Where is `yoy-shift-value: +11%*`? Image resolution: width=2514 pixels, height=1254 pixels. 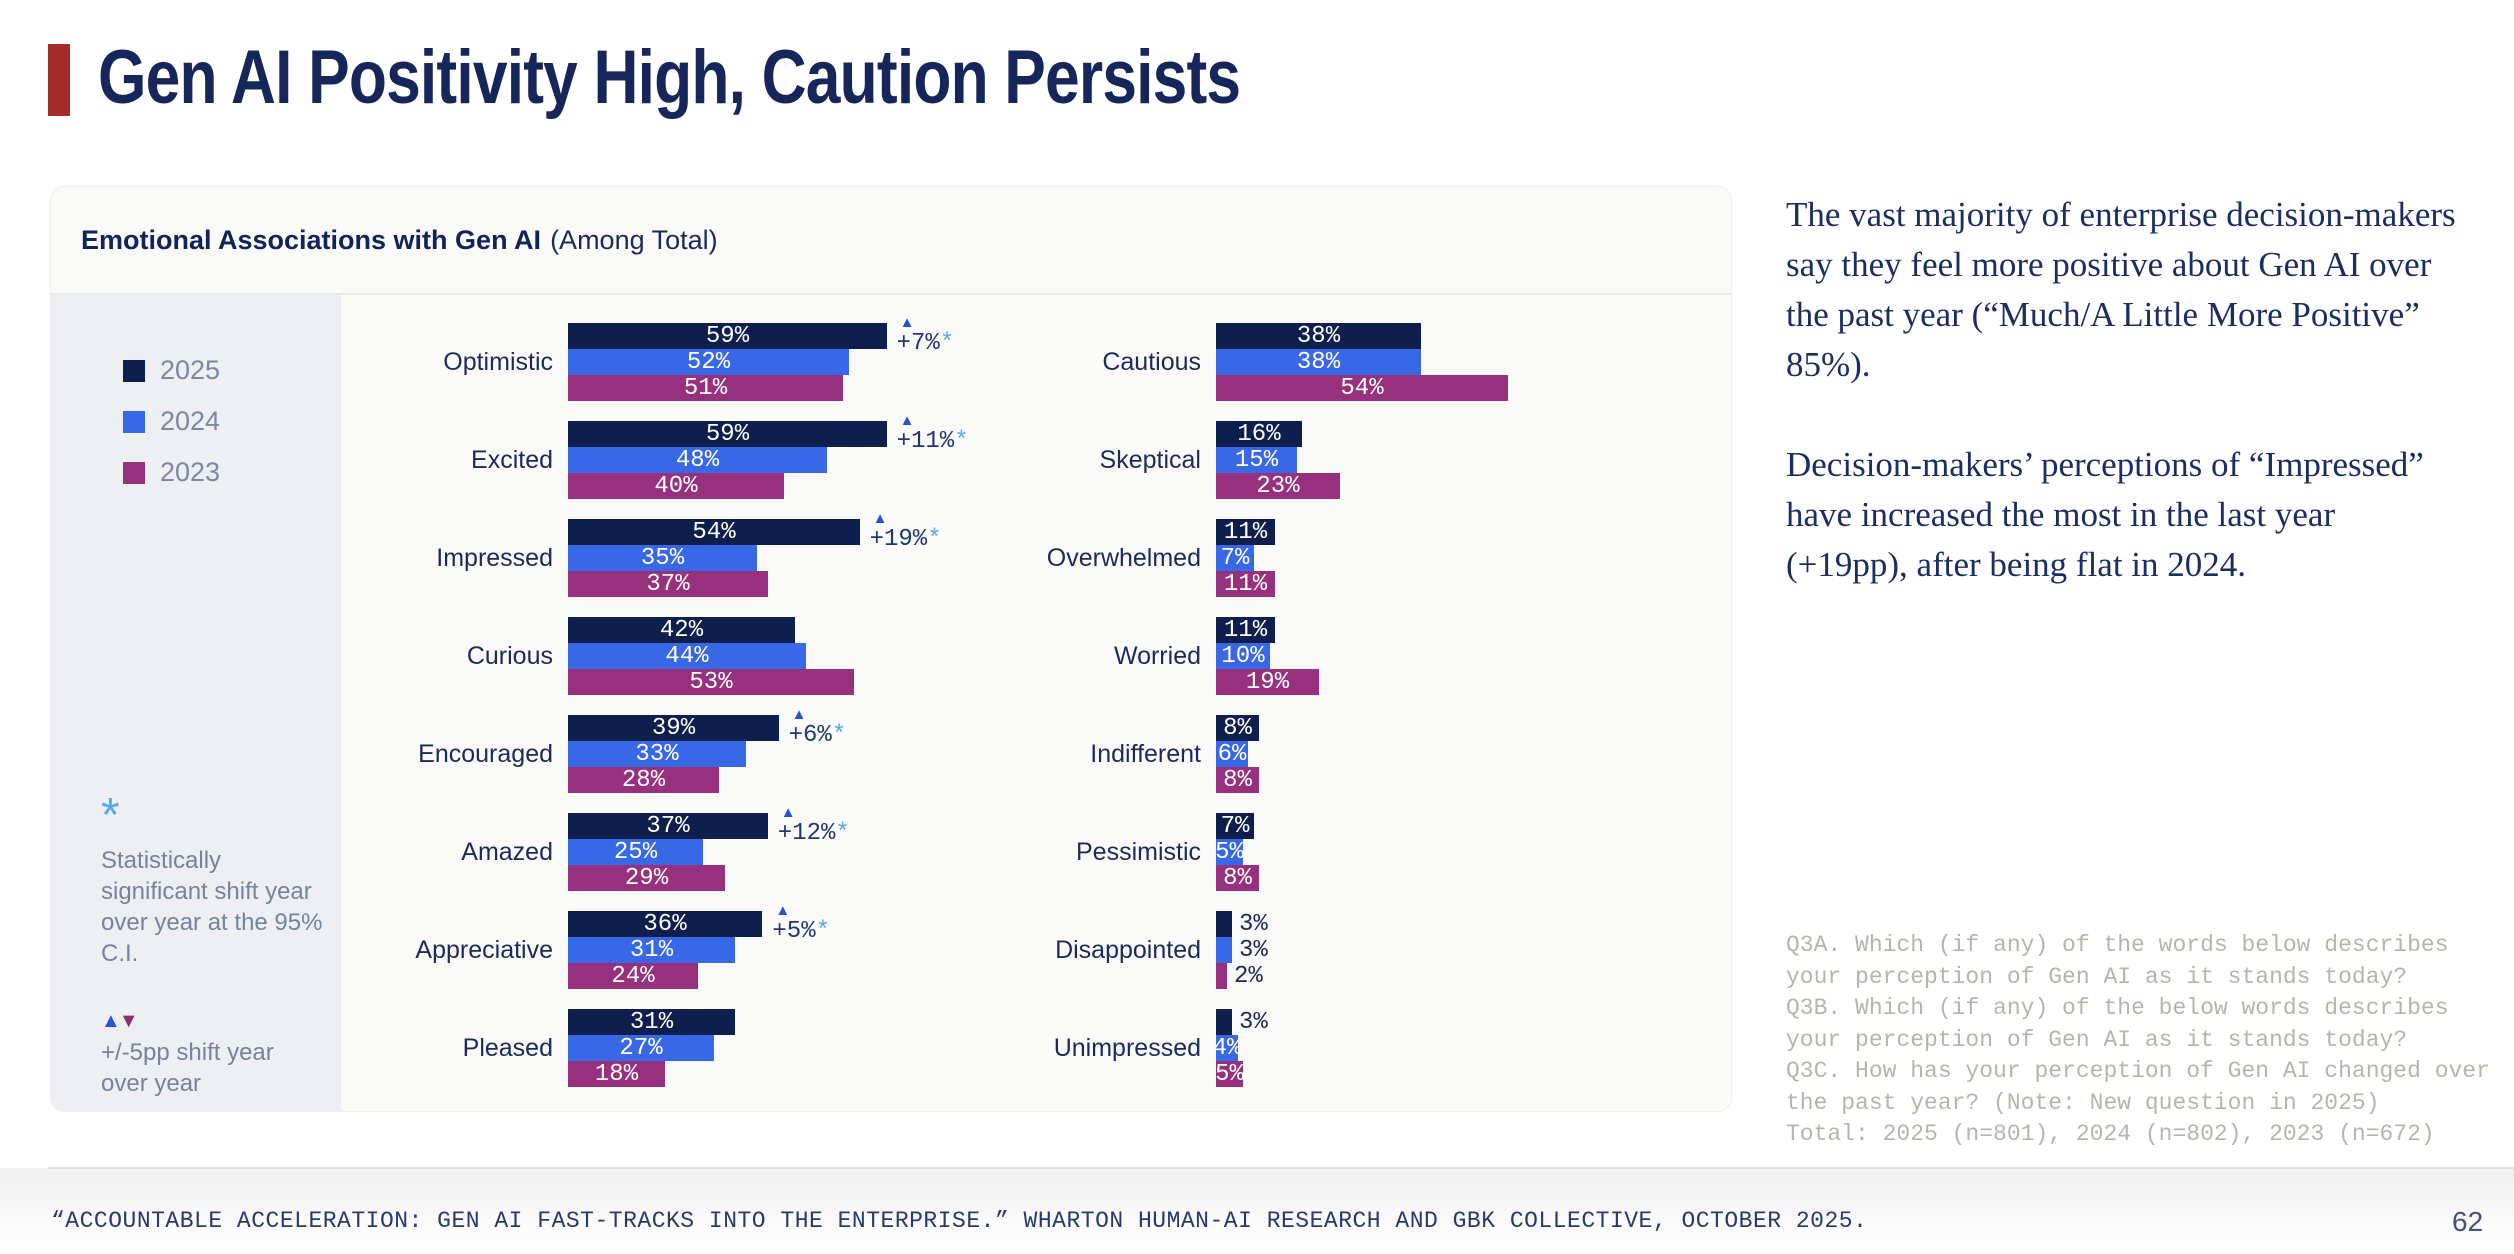
yoy-shift-value: +11%* is located at coordinates (932, 441).